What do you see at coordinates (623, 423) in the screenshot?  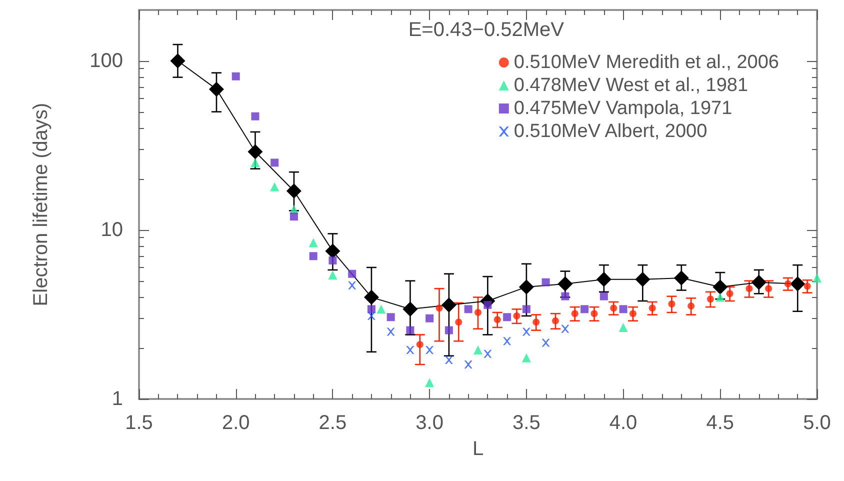 I see `x-tick-label: 4.0` at bounding box center [623, 423].